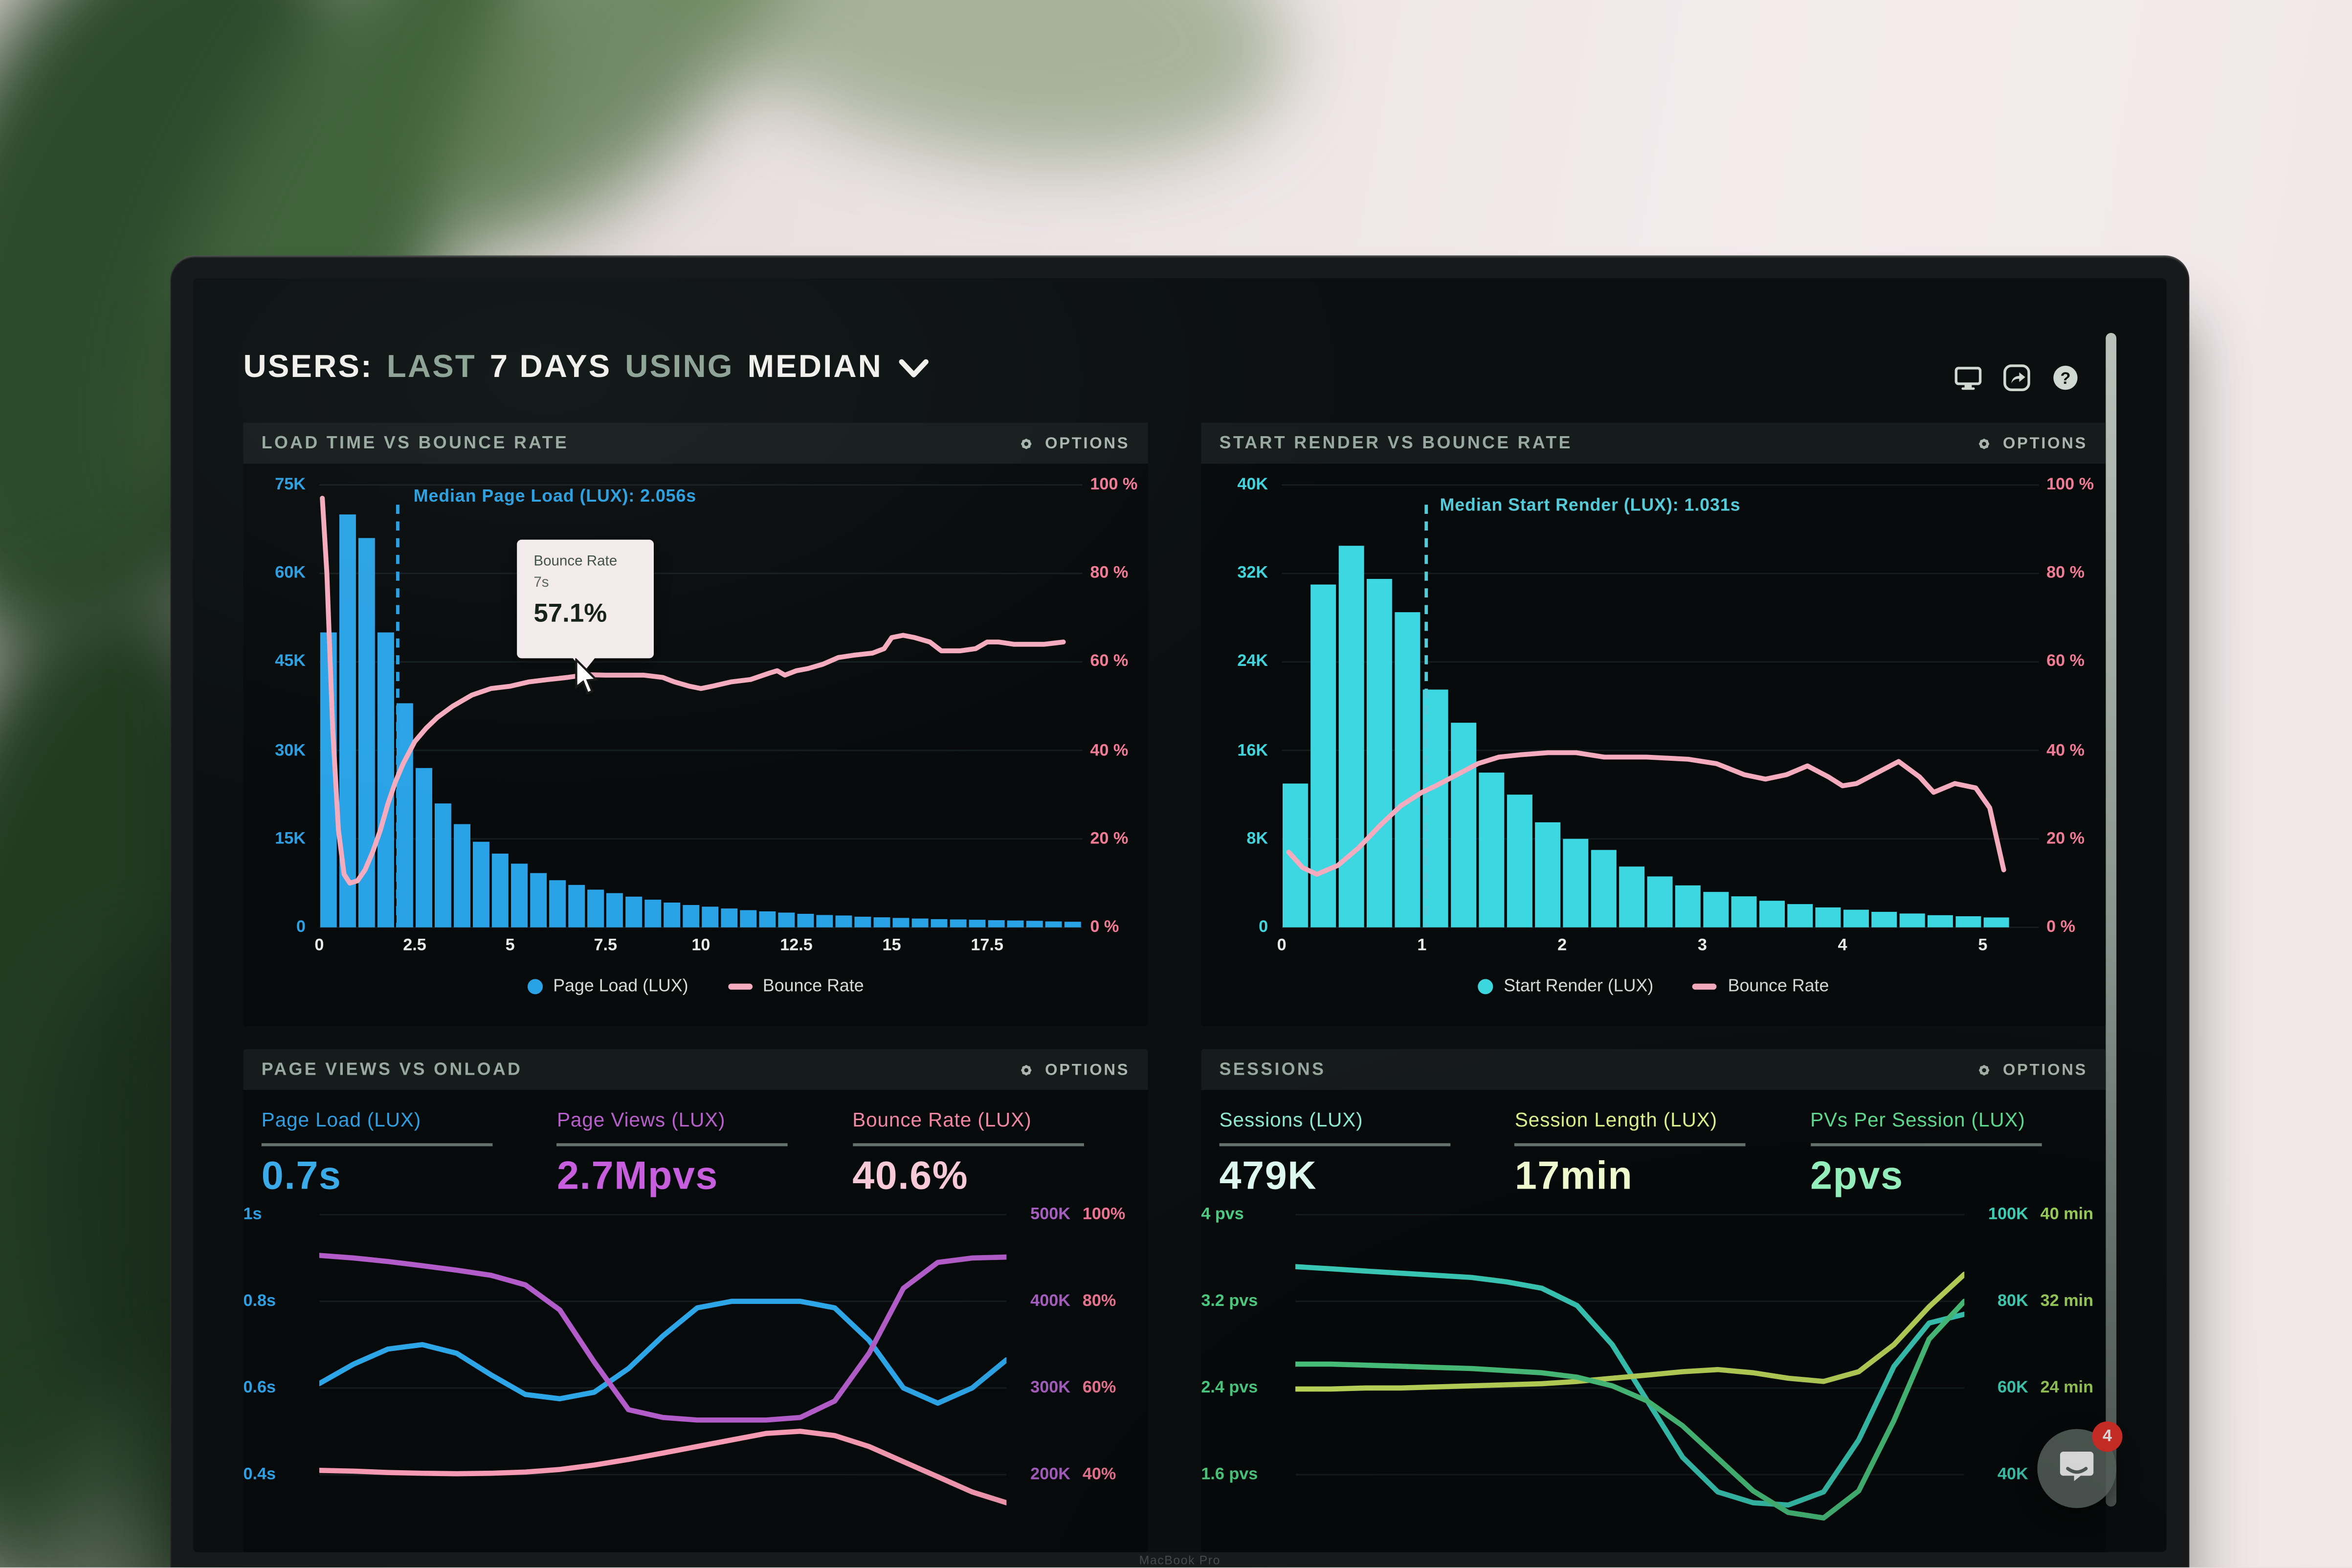 This screenshot has width=2352, height=1568. I want to click on tooltip: Bounce Rate 7s 57.1%, so click(585, 605).